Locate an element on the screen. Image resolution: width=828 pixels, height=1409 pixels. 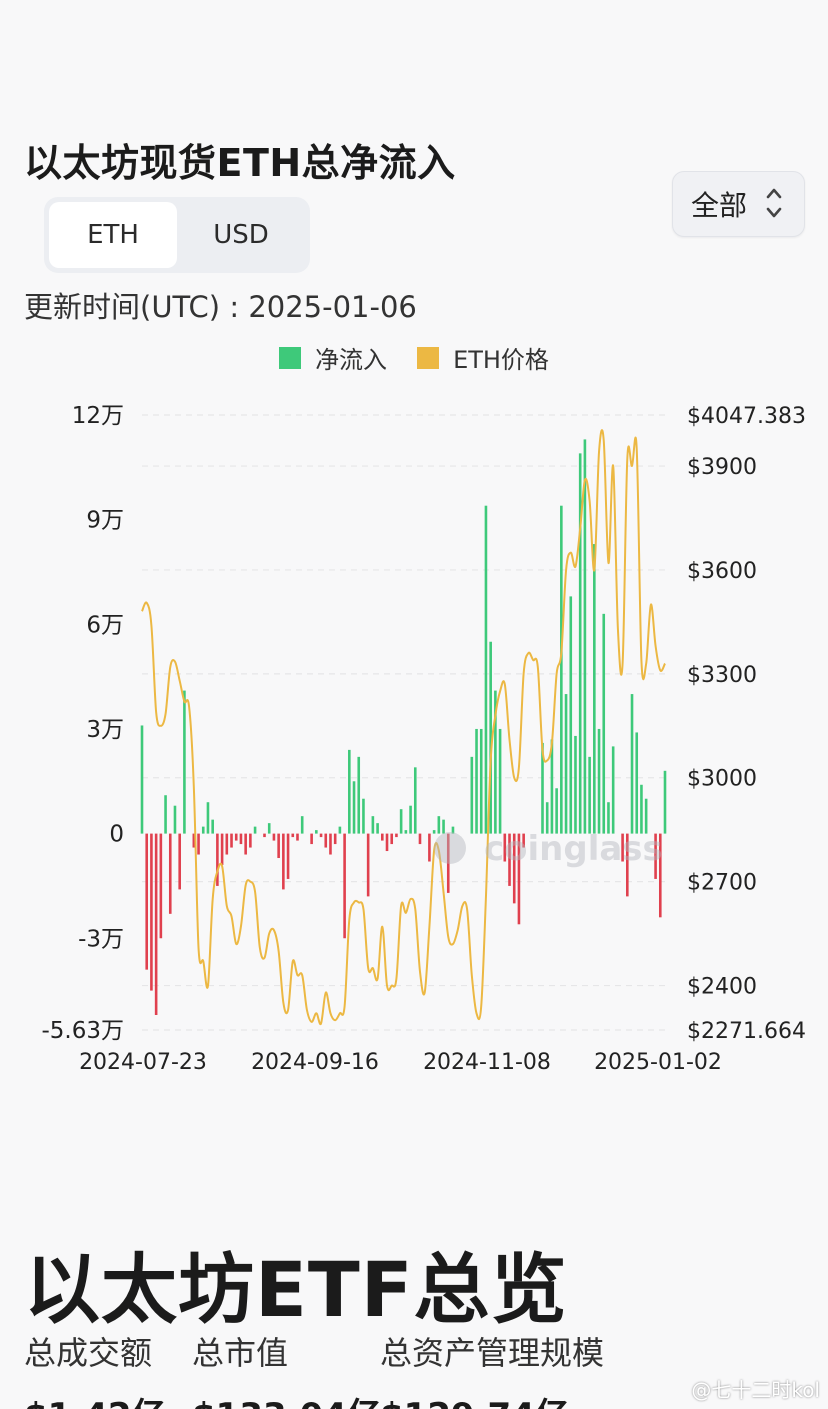
legend-eth-price: ETH价格 is located at coordinates (483, 357).